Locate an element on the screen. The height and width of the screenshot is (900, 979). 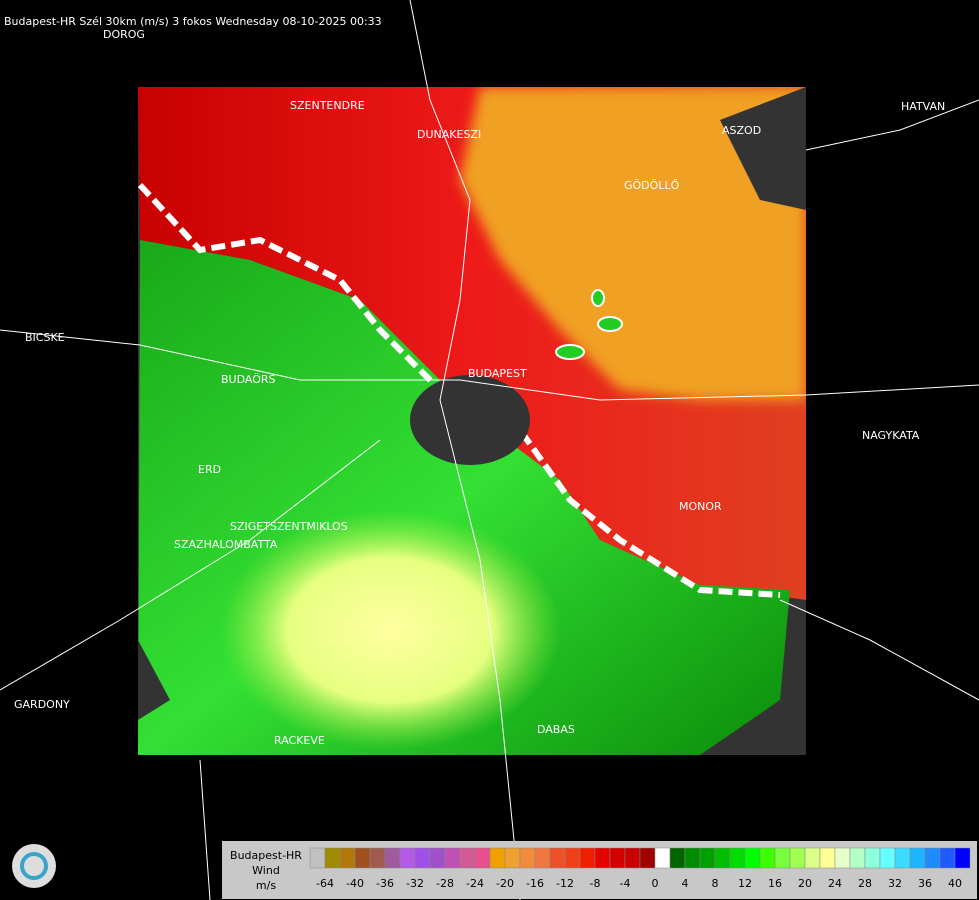
legend-tick: 4 is located at coordinates (685, 883).